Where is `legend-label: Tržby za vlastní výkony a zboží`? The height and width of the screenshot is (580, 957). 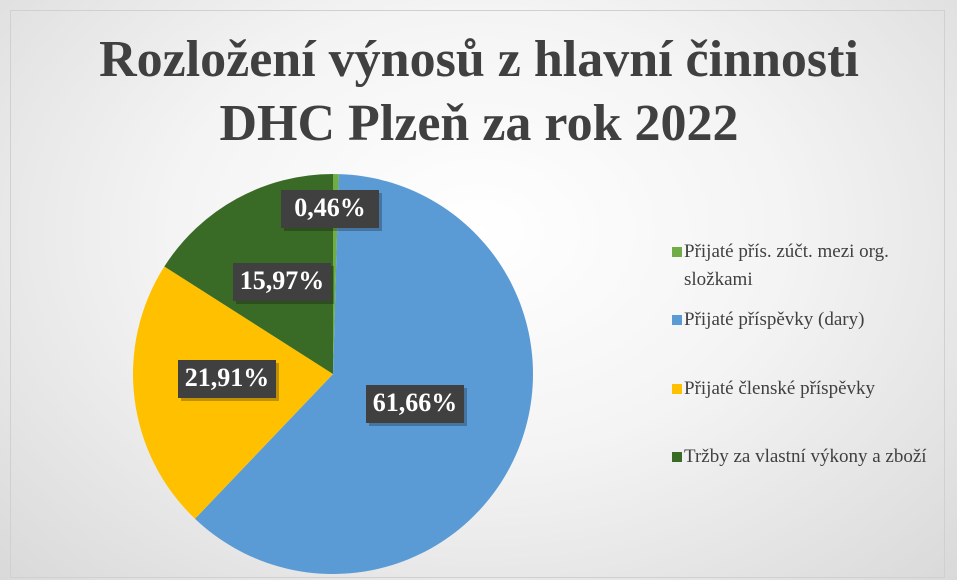
legend-label: Tržby za vlastní výkony a zboží is located at coordinates (805, 456).